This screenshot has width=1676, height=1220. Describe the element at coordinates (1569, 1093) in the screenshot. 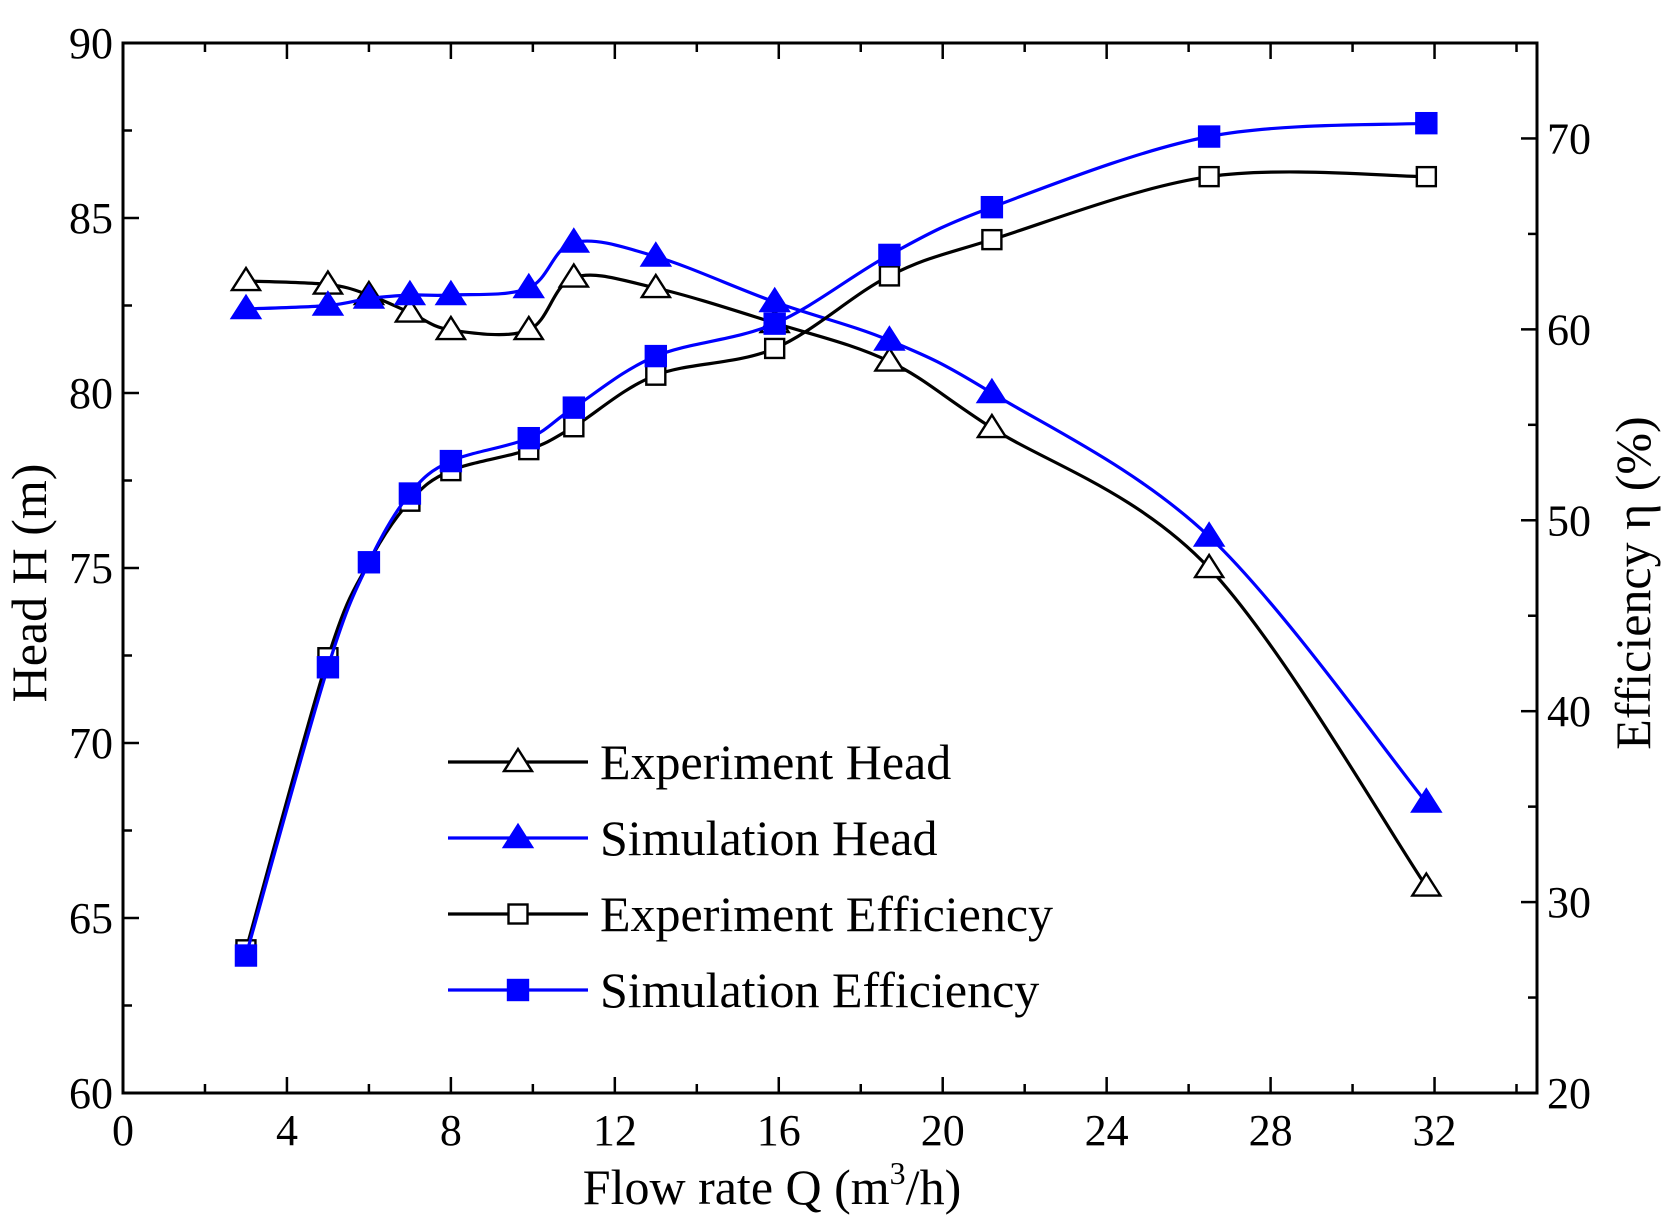

I see `y-right-tick-label: 20` at that location.